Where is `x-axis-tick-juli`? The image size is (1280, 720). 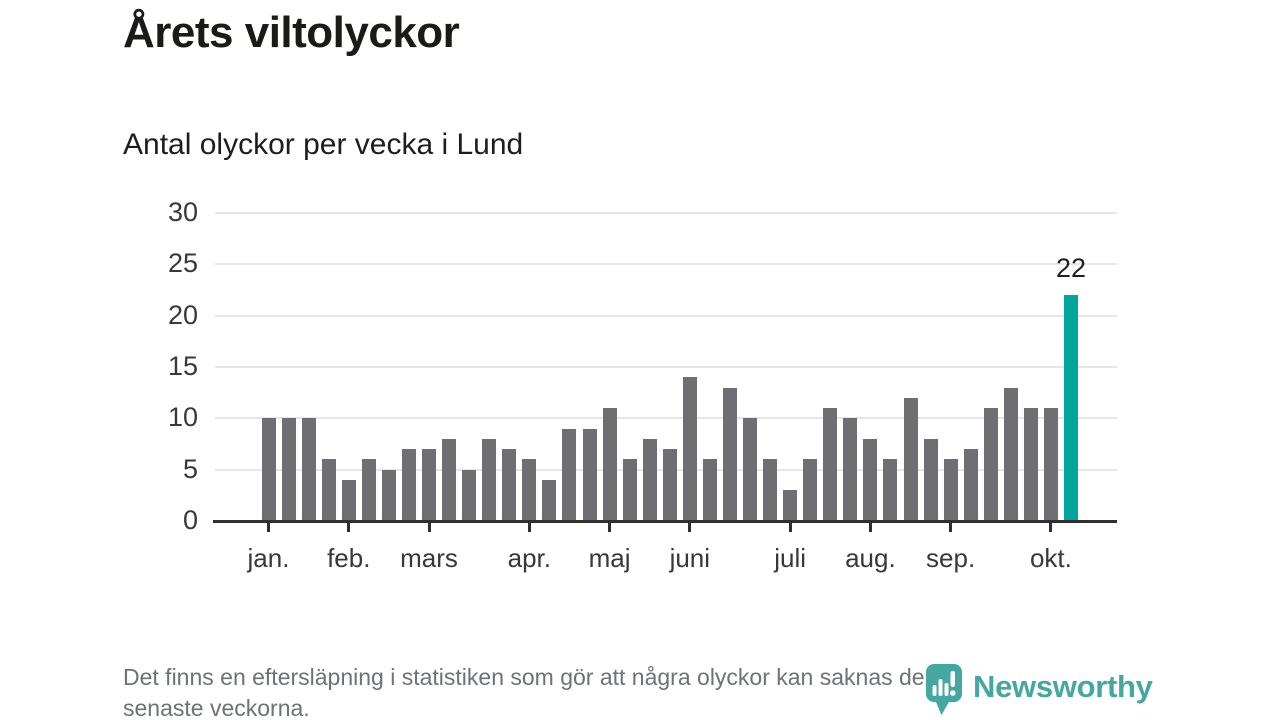
x-axis-tick-juli is located at coordinates (790, 527).